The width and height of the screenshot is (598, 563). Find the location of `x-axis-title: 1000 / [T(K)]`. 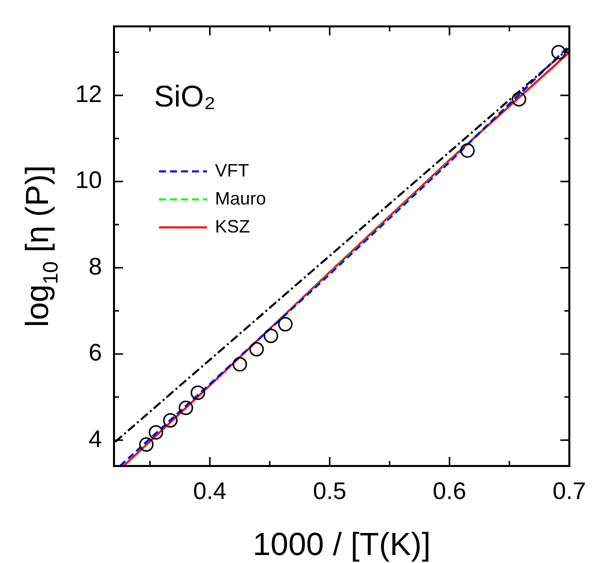

x-axis-title: 1000 / [T(K)] is located at coordinates (341, 544).